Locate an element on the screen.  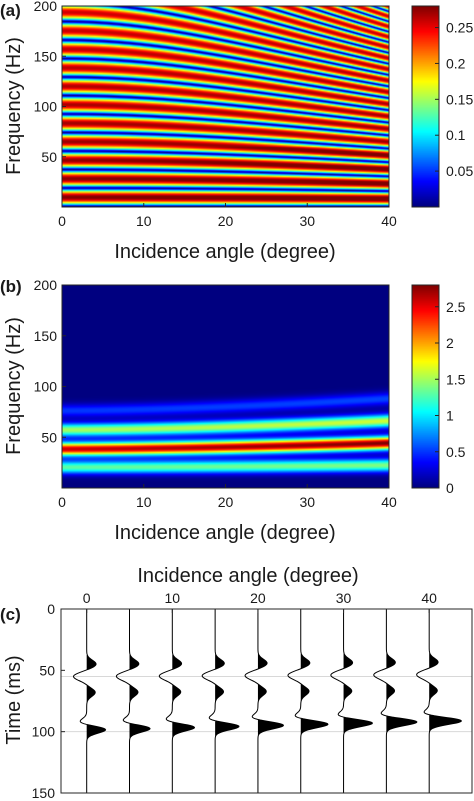
b-y-tick-label: 100 is located at coordinates (46, 387).